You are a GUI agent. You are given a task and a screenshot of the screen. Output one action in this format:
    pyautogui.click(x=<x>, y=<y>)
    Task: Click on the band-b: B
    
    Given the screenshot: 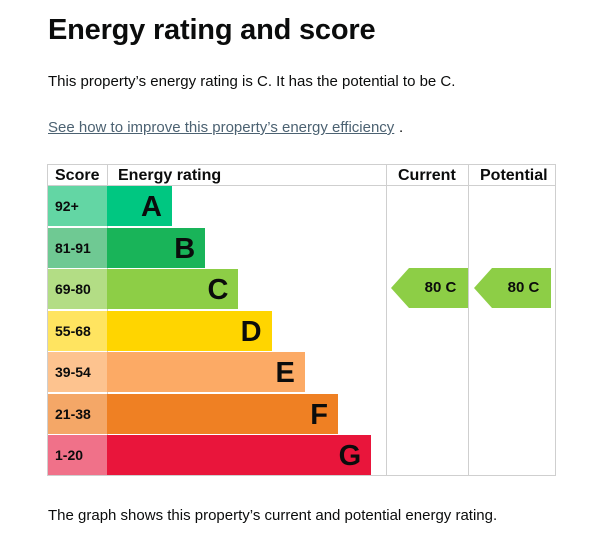 What is the action you would take?
    pyautogui.click(x=156, y=247)
    